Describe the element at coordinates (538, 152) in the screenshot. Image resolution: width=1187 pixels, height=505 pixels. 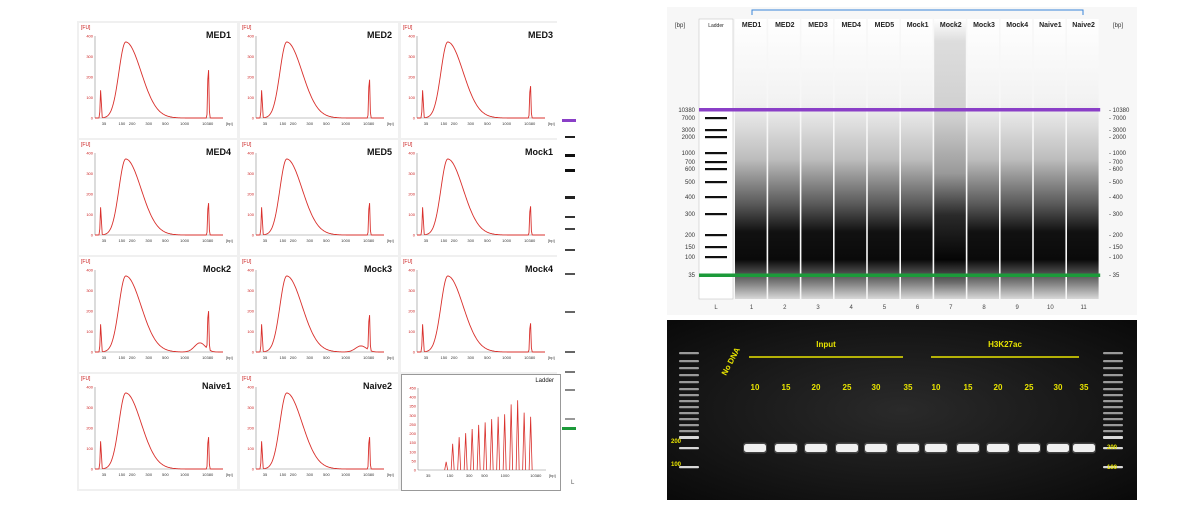
I see `panel-title: Mock1` at that location.